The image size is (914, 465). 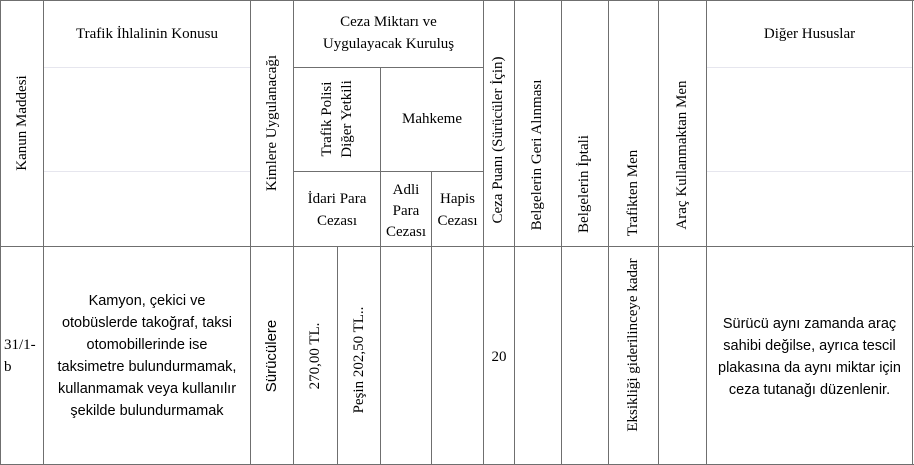 I want to click on row-kanun-maddesi-line1: 31/1-, so click(x=20, y=345).